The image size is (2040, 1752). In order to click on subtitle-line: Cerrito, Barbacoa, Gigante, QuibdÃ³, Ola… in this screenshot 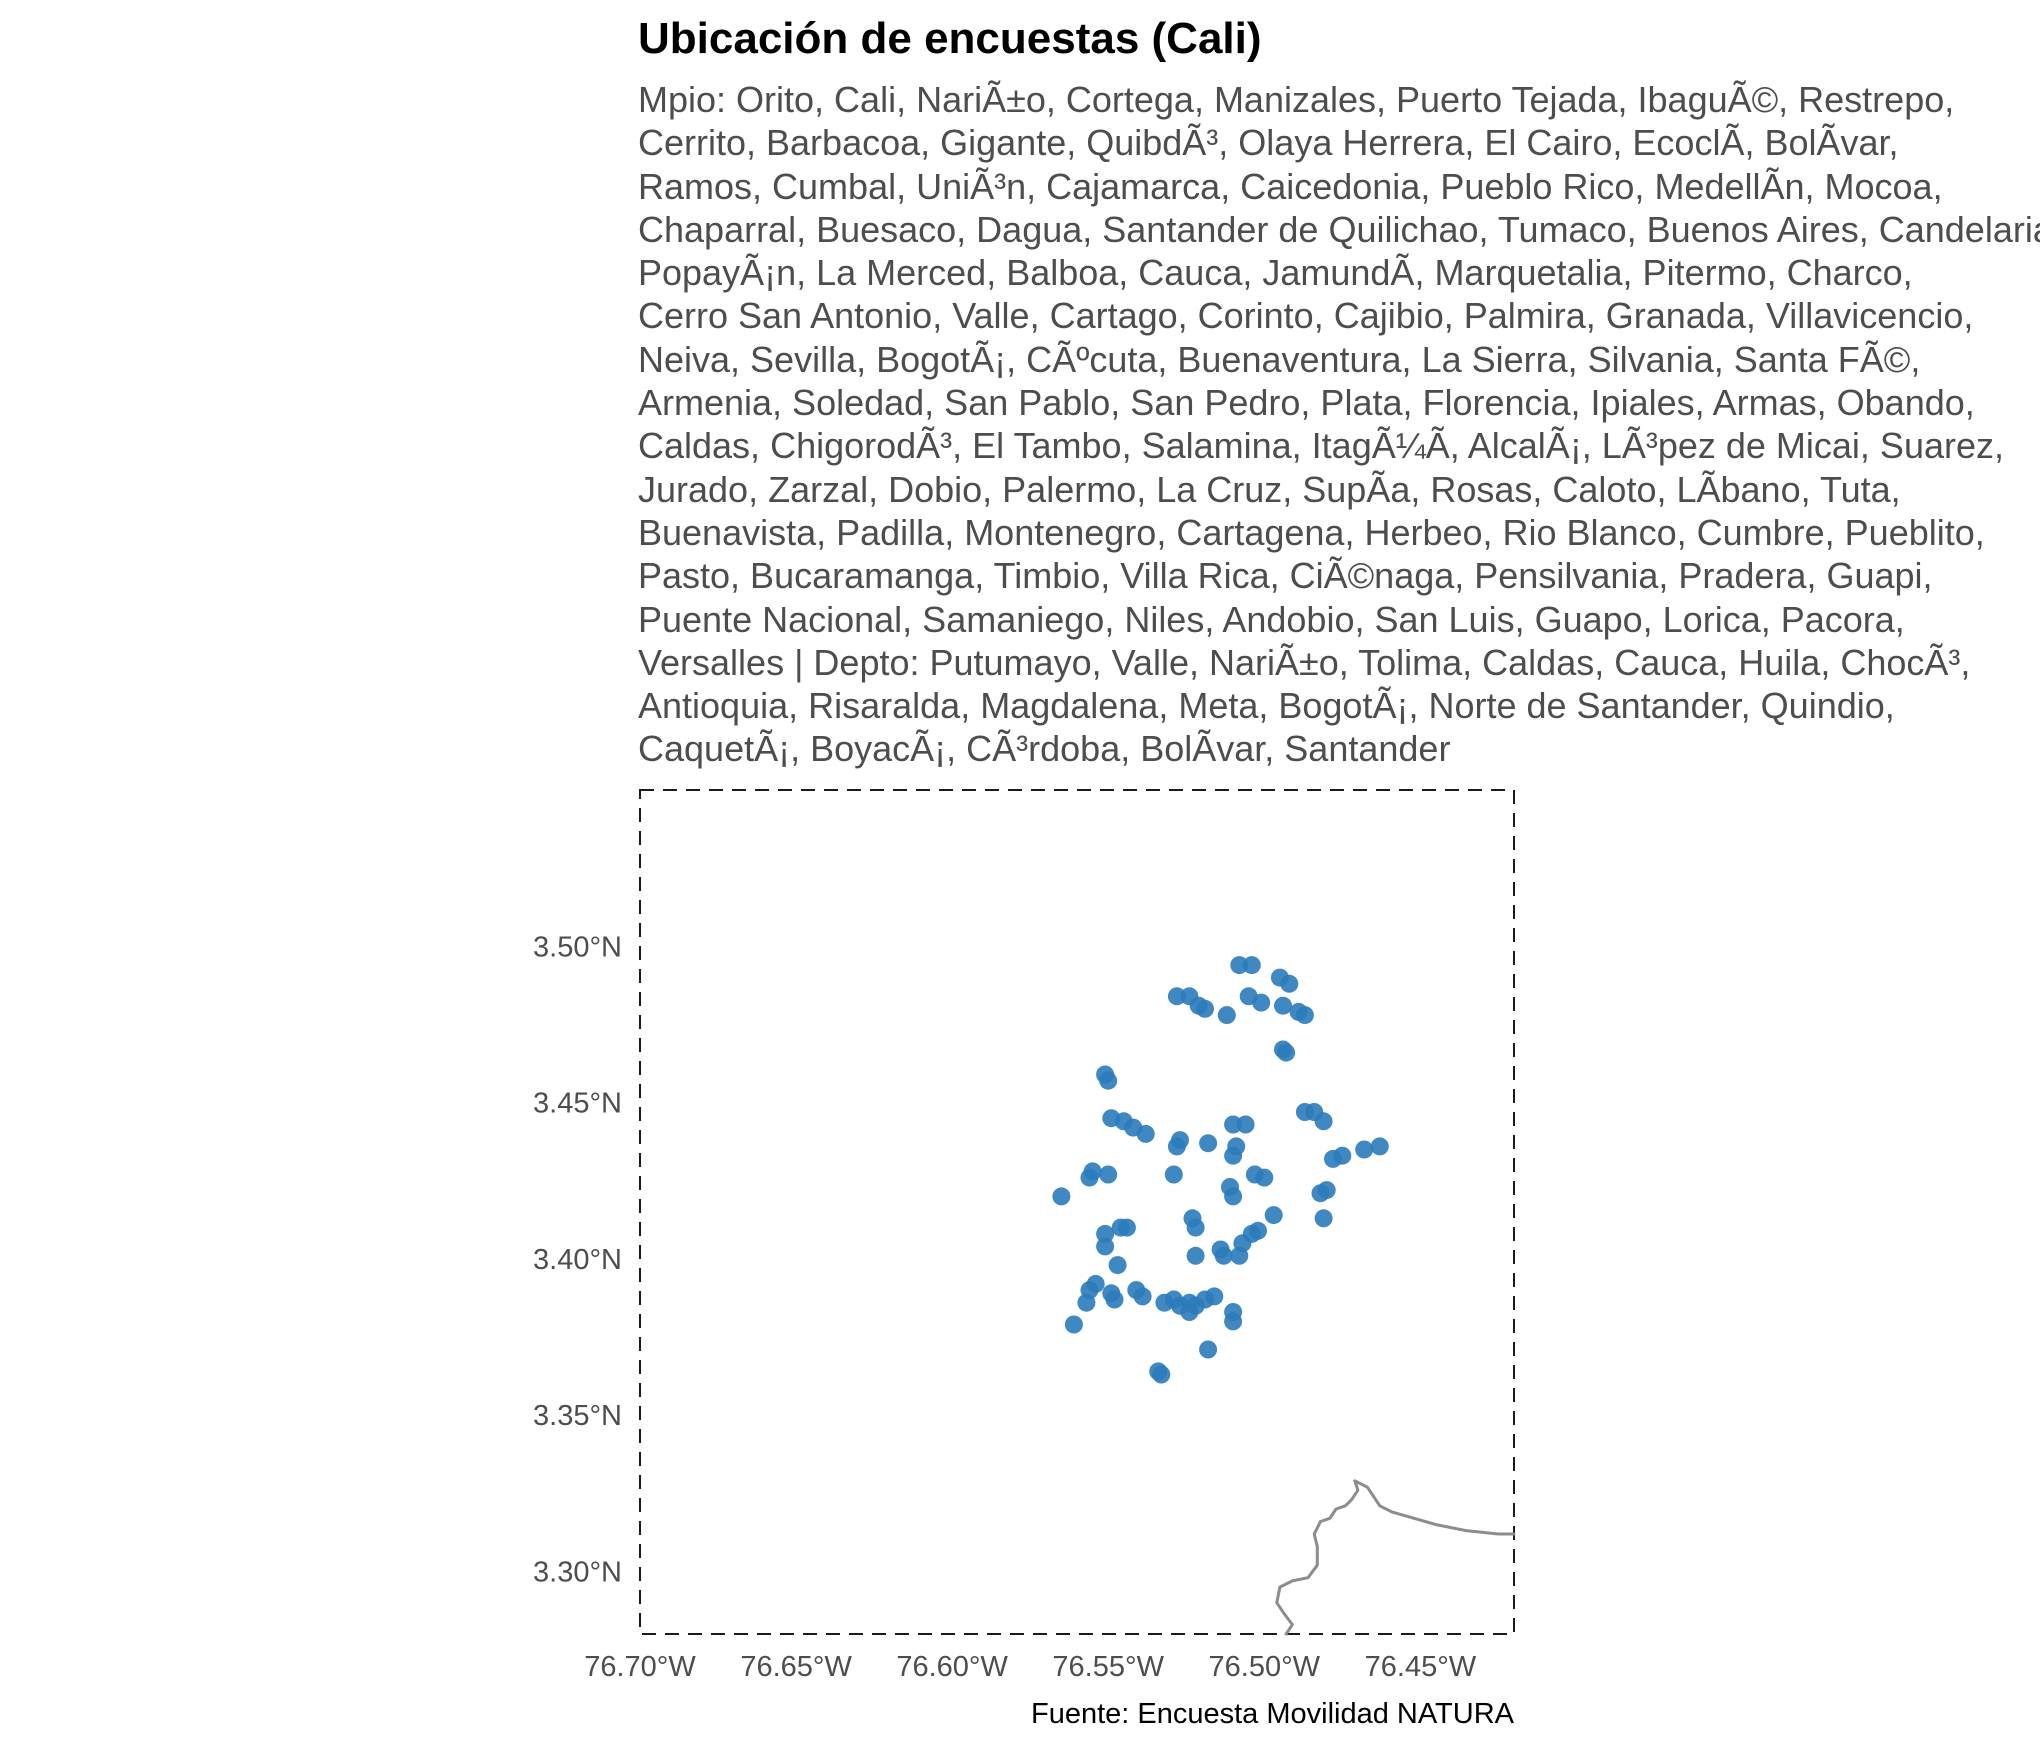, I will do `click(1268, 143)`.